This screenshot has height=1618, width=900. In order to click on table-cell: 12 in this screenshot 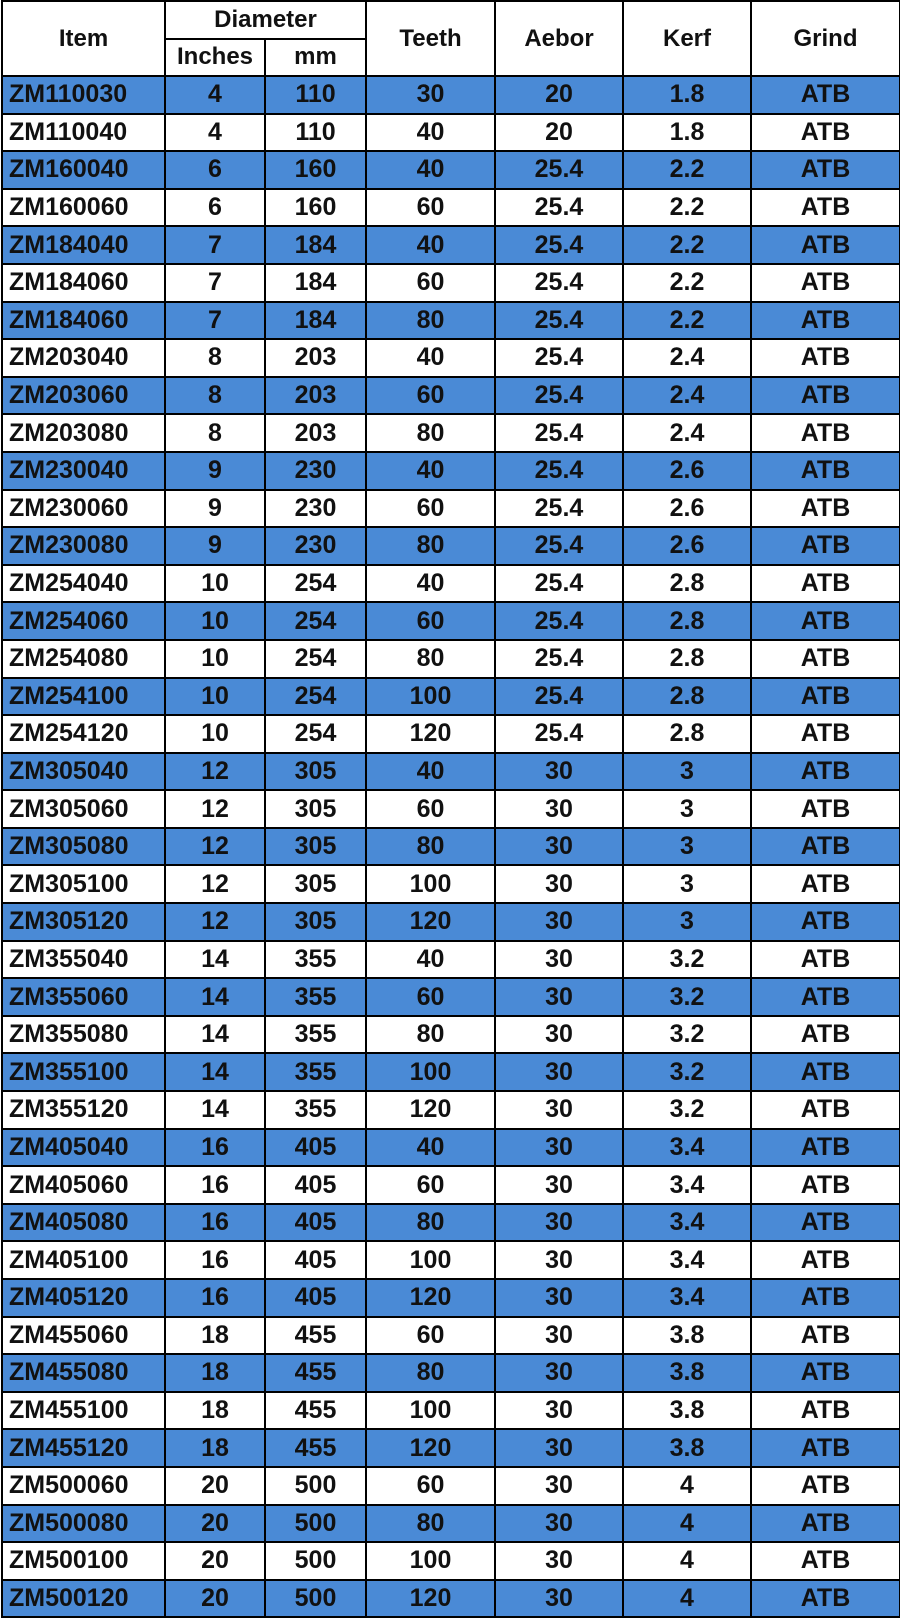, I will do `click(215, 922)`.